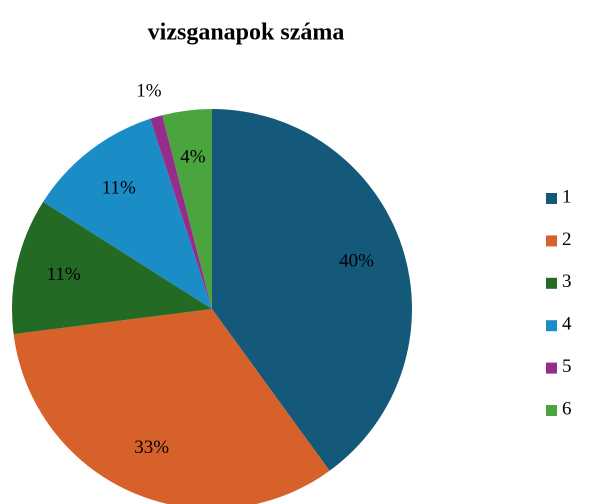 The image size is (608, 504). What do you see at coordinates (356, 260) in the screenshot?
I see `data-label: 40%` at bounding box center [356, 260].